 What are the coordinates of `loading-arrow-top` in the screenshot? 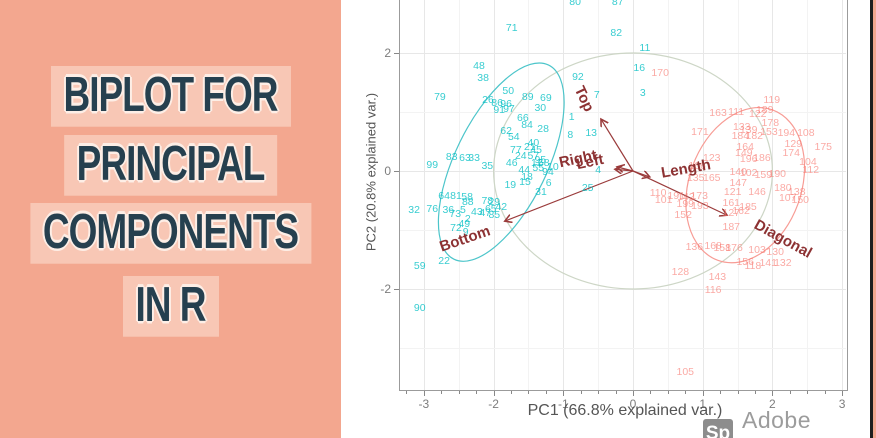 It's located at (617, 145).